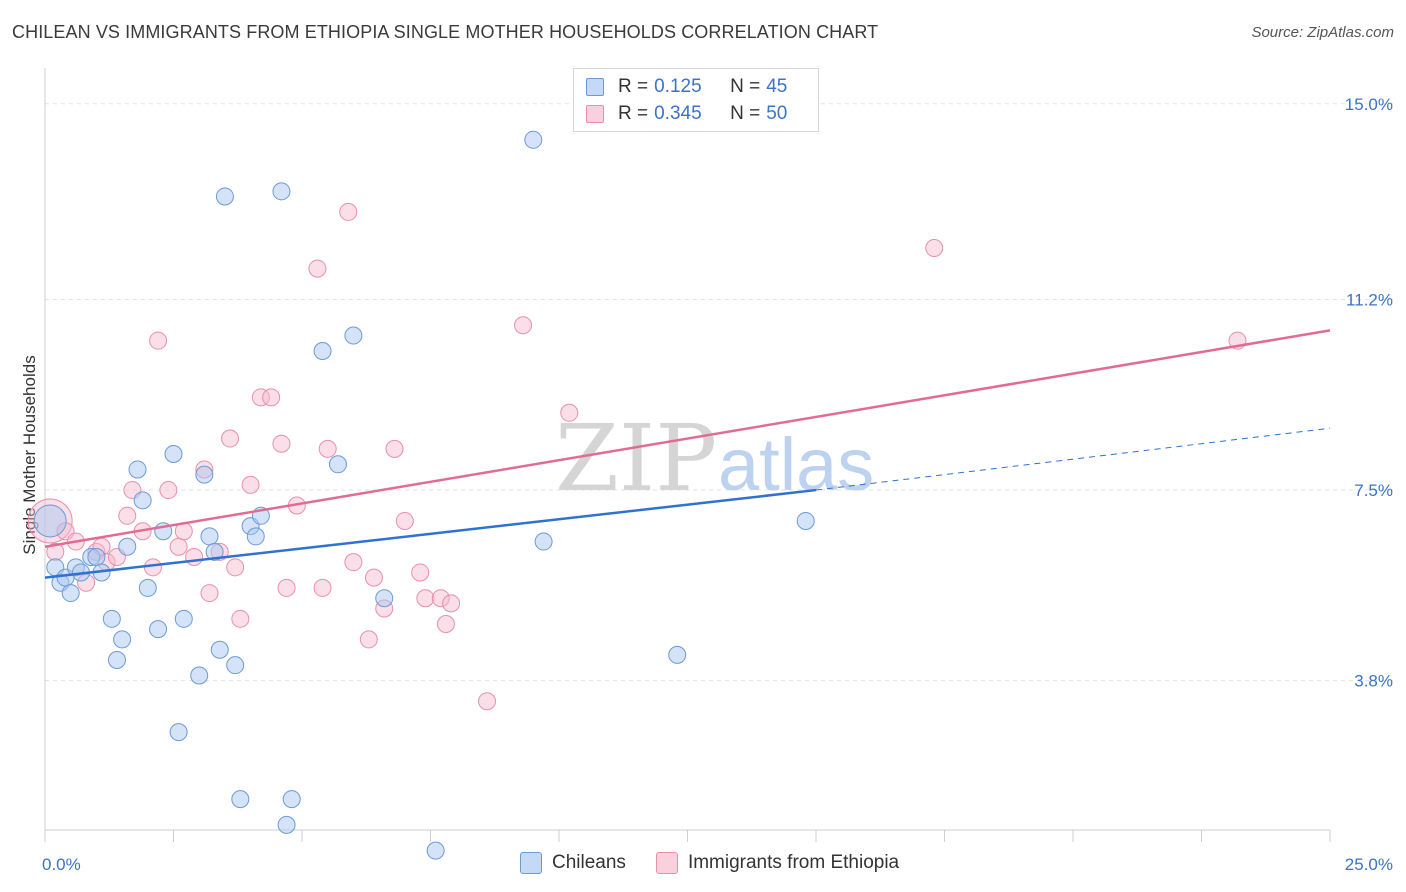  I want to click on chart-source: Source: ZipAtlas.com, so click(1322, 32).